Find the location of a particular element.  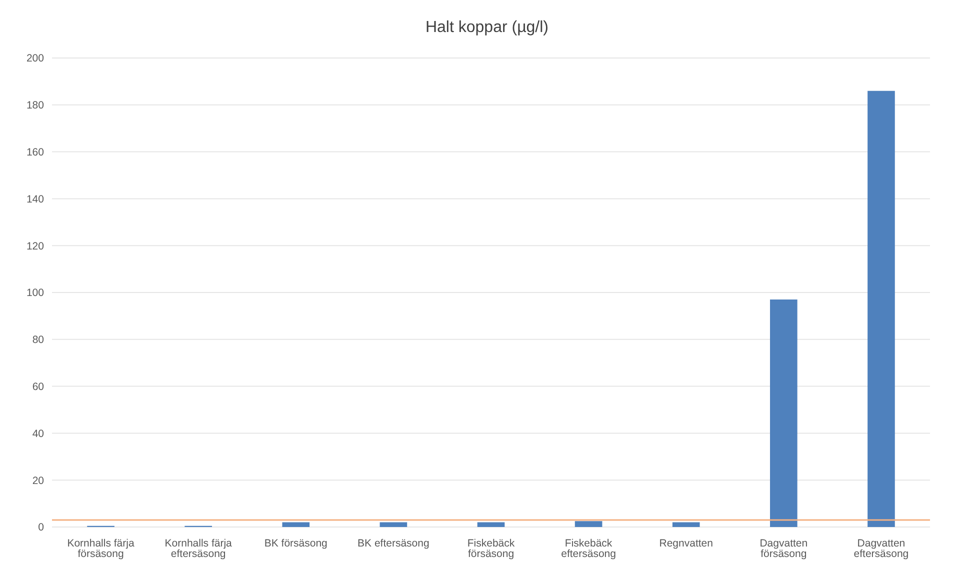

x-tick-label: Kornhalls färja försäsong is located at coordinates (100, 548).